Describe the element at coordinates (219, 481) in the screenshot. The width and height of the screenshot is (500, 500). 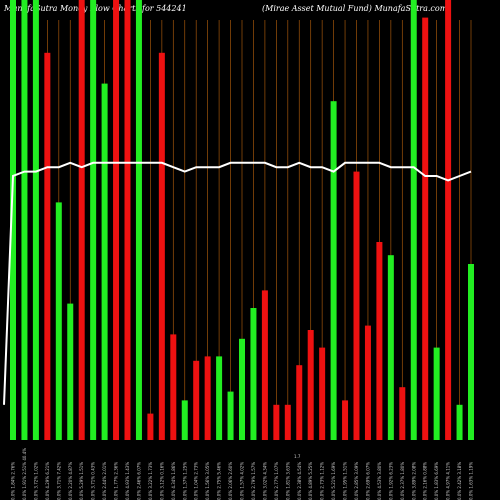
I see `x-tick-label: 0.0% 2.75% 5.46%` at that location.